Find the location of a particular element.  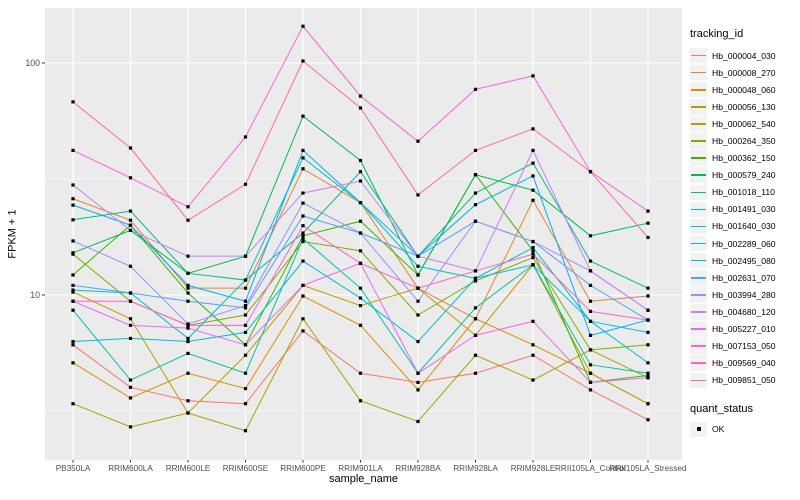

legend-item-label: Hb_004680_120 is located at coordinates (744, 311).